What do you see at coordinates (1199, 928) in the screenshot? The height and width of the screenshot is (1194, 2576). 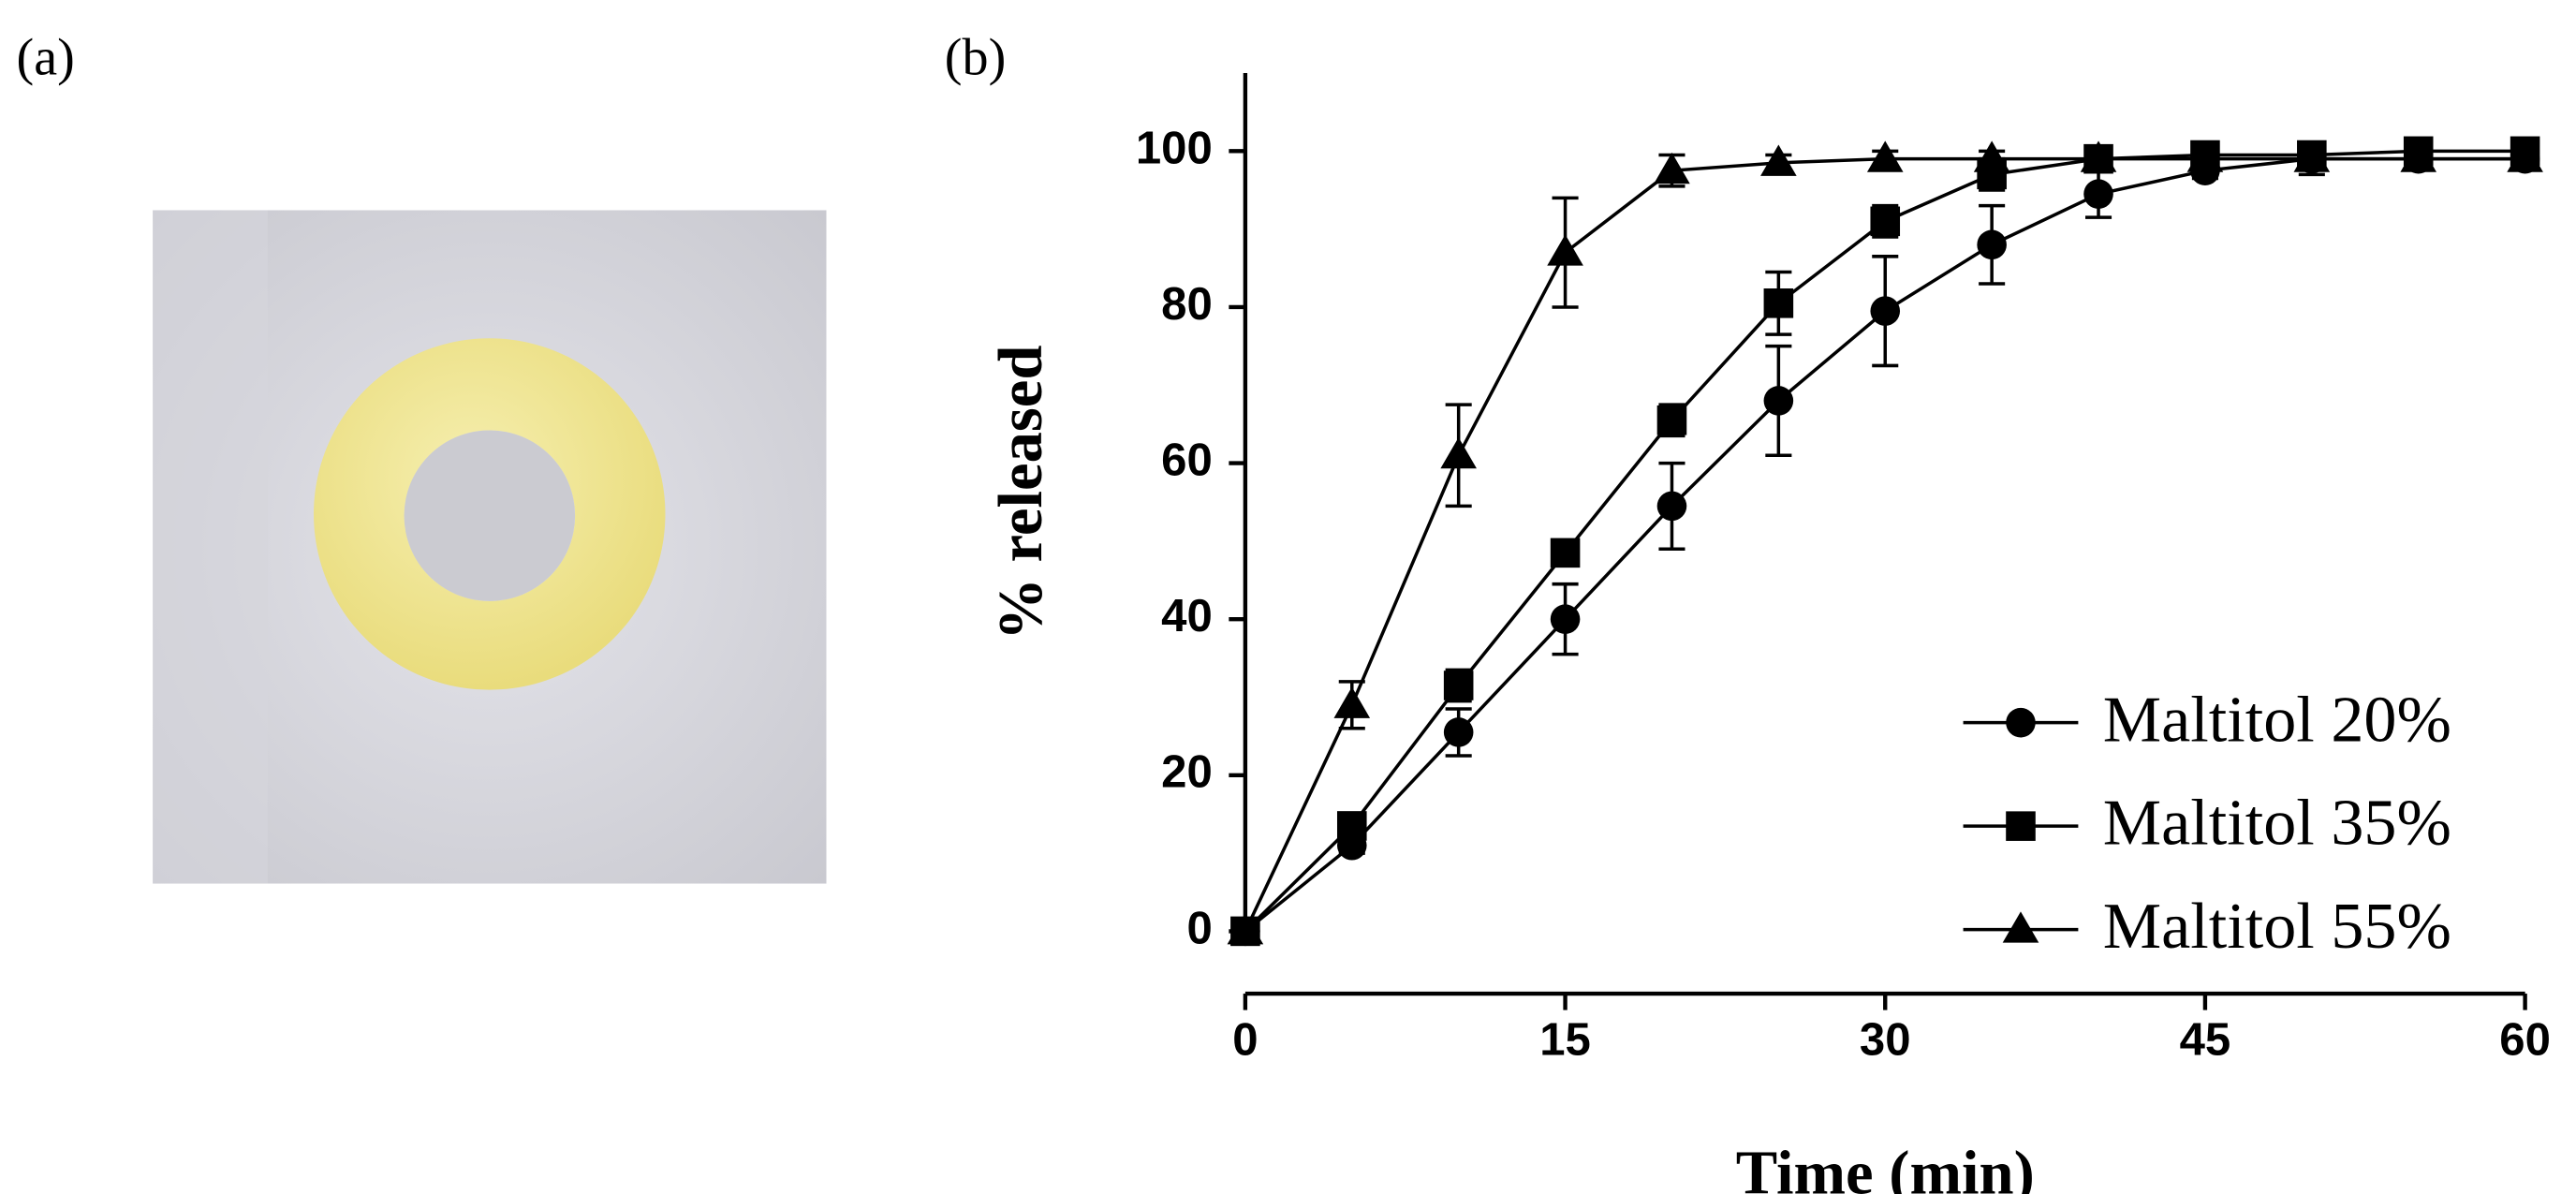 I see `y-tick-label: 0` at bounding box center [1199, 928].